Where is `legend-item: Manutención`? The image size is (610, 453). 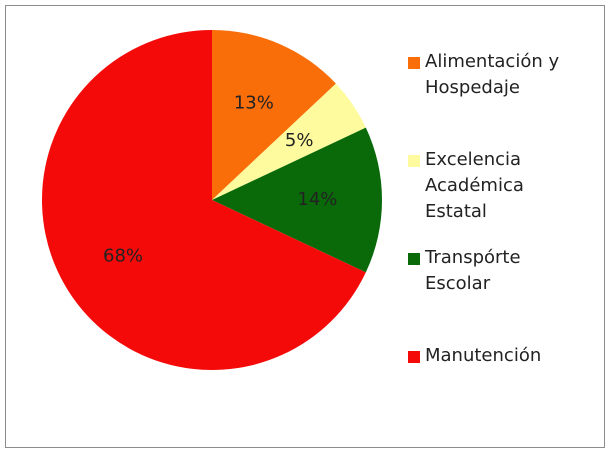
legend-item: Manutención is located at coordinates (498, 356).